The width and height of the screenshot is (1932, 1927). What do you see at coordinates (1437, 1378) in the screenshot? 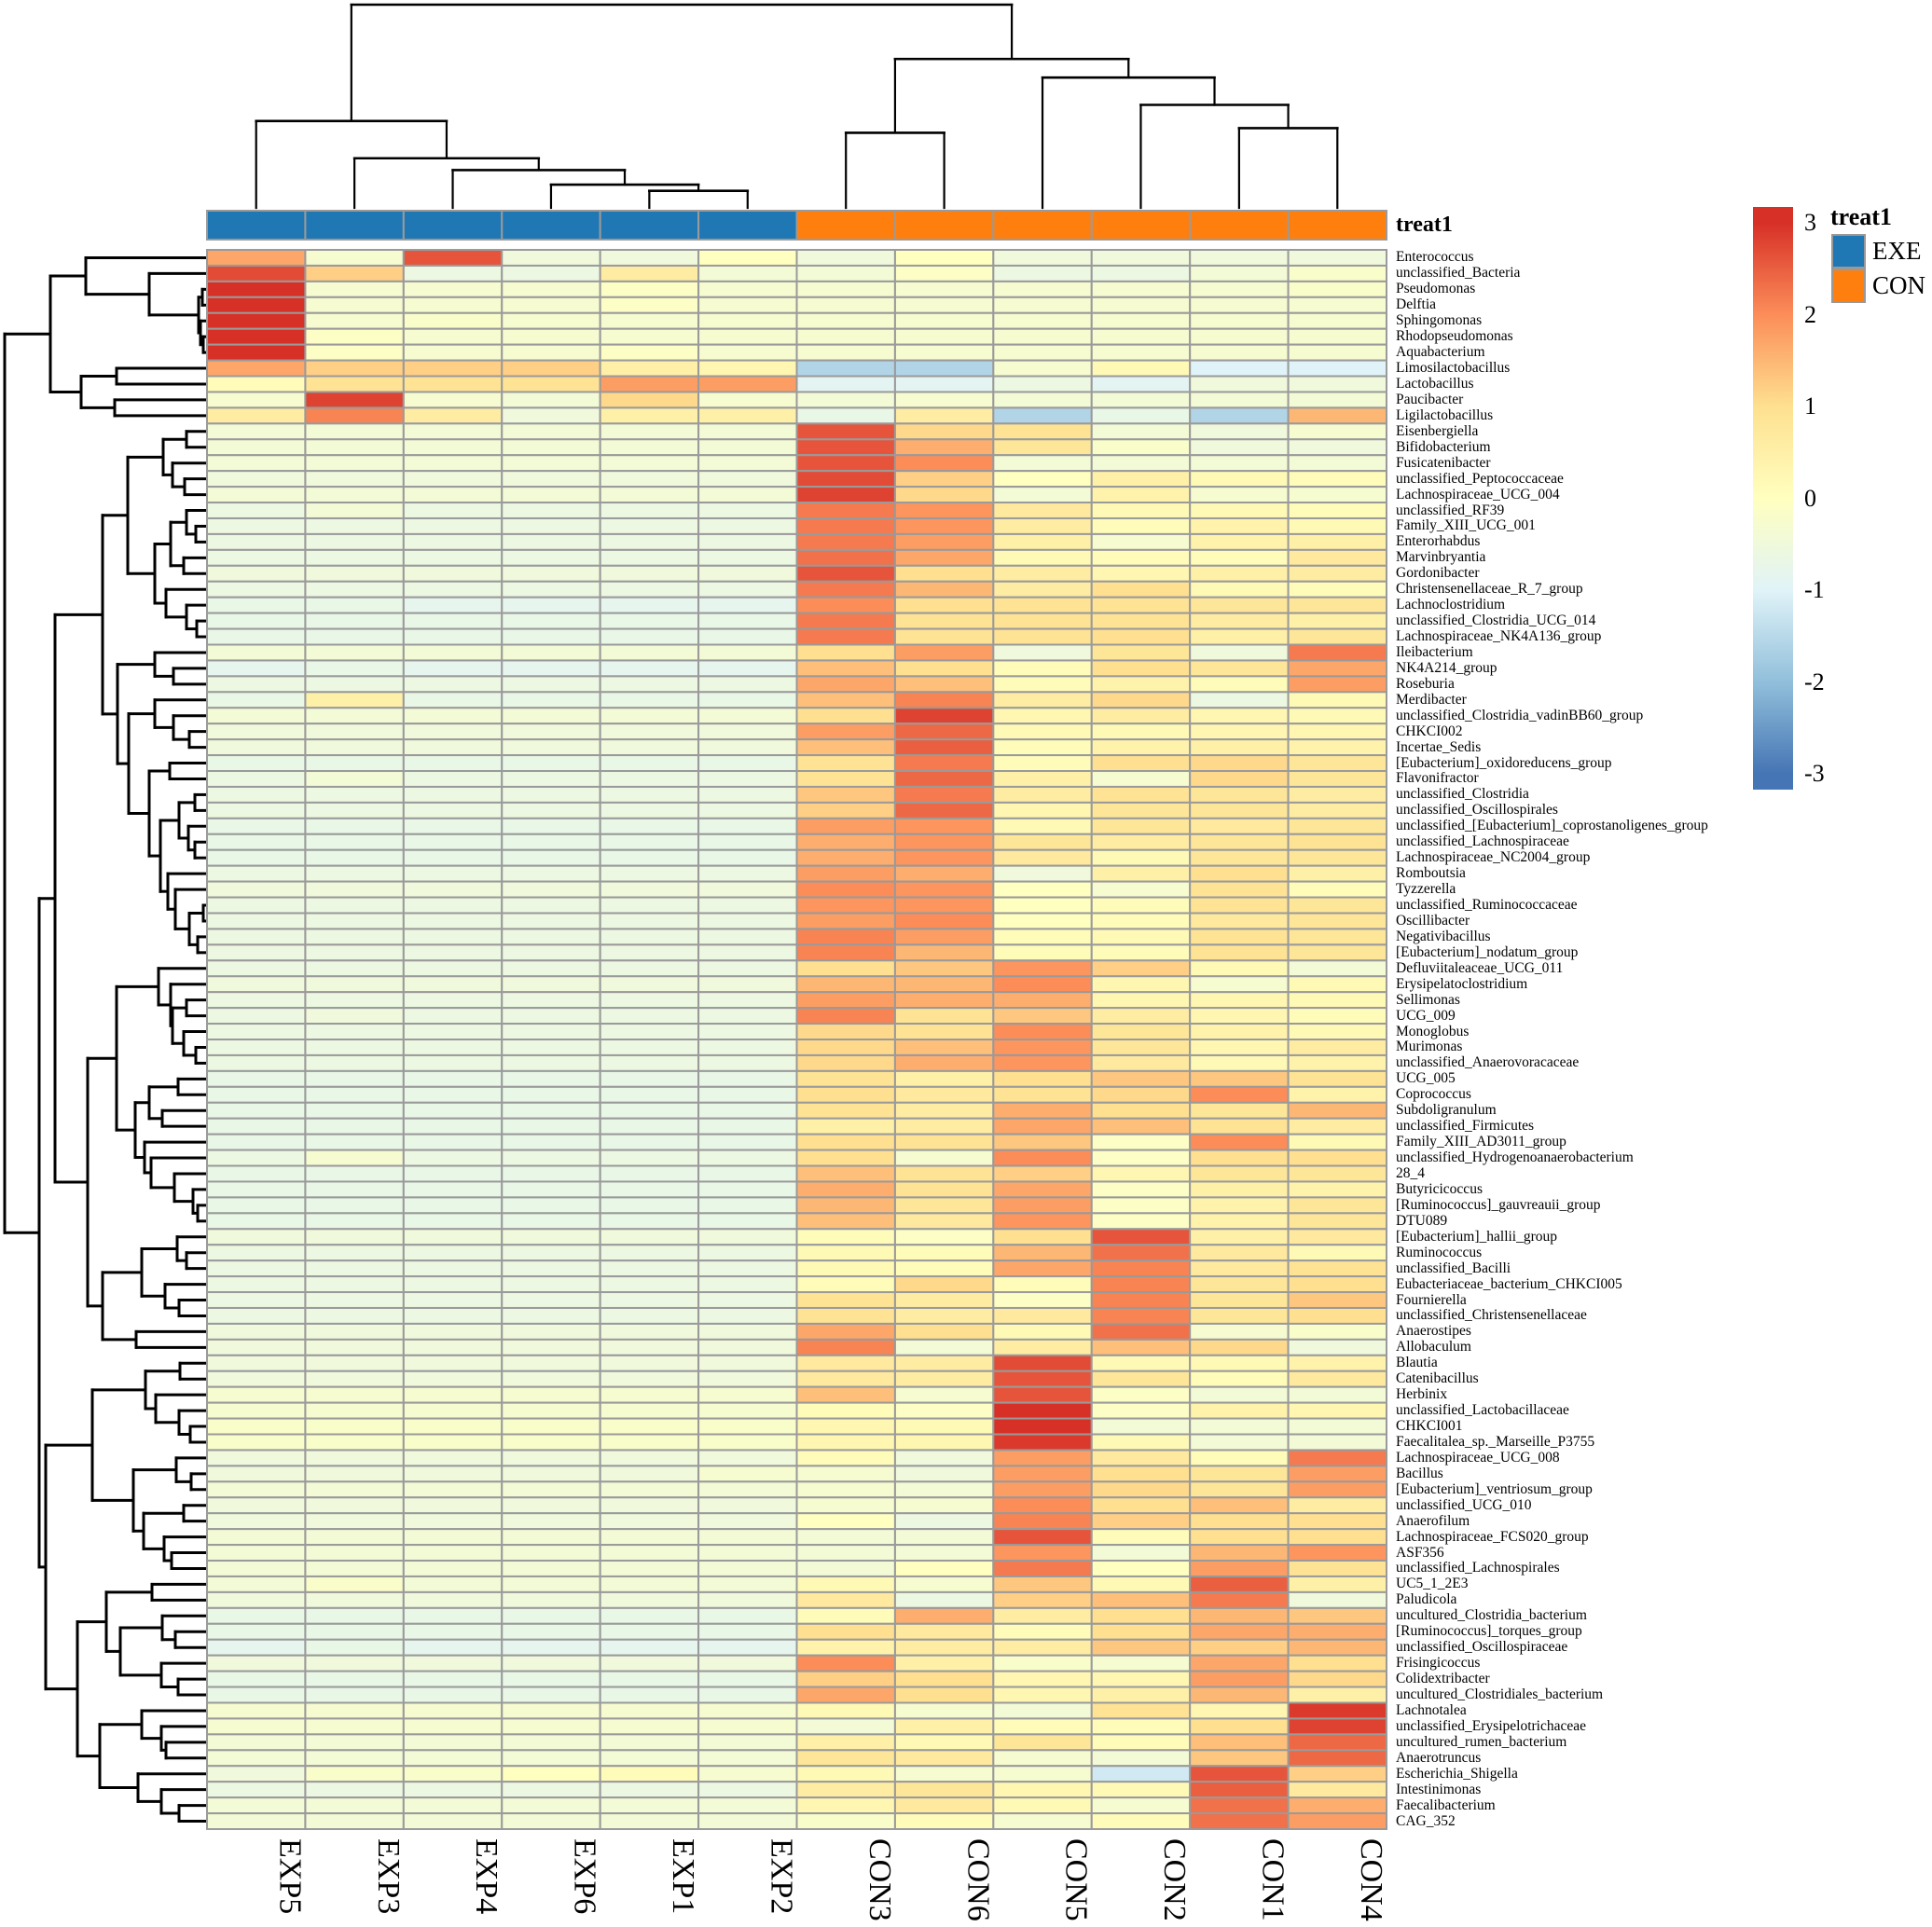
I see `row-label: Catenibacillus` at bounding box center [1437, 1378].